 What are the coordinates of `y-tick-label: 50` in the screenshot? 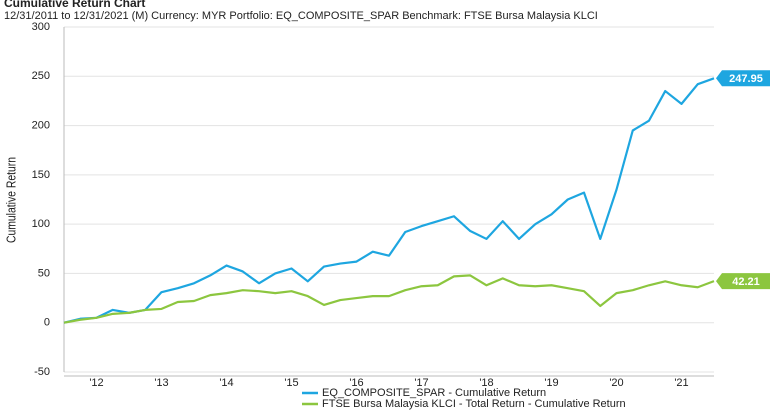 It's located at (44, 273).